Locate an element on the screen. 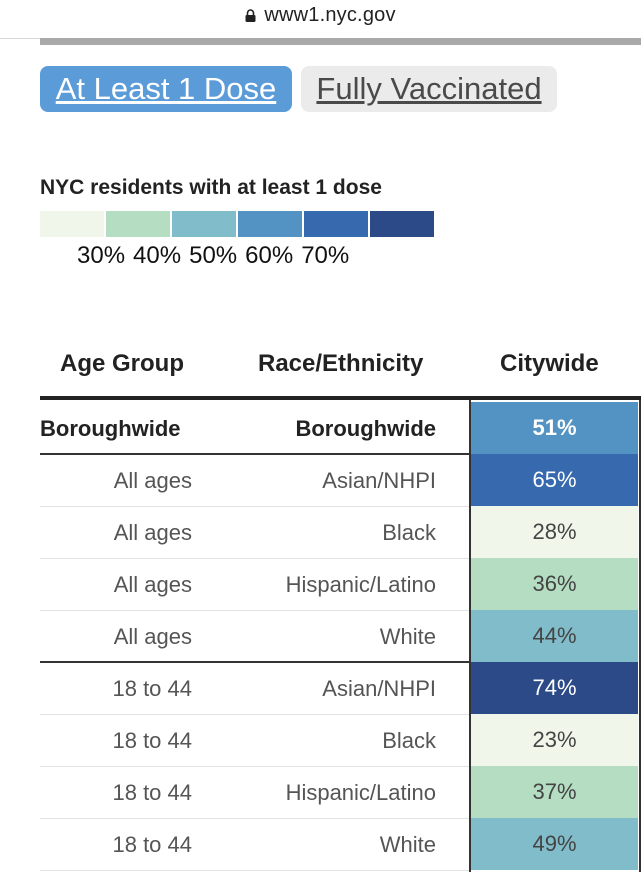  table-row: 18 to 44 Hispanic/Latino 37% is located at coordinates (340, 792).